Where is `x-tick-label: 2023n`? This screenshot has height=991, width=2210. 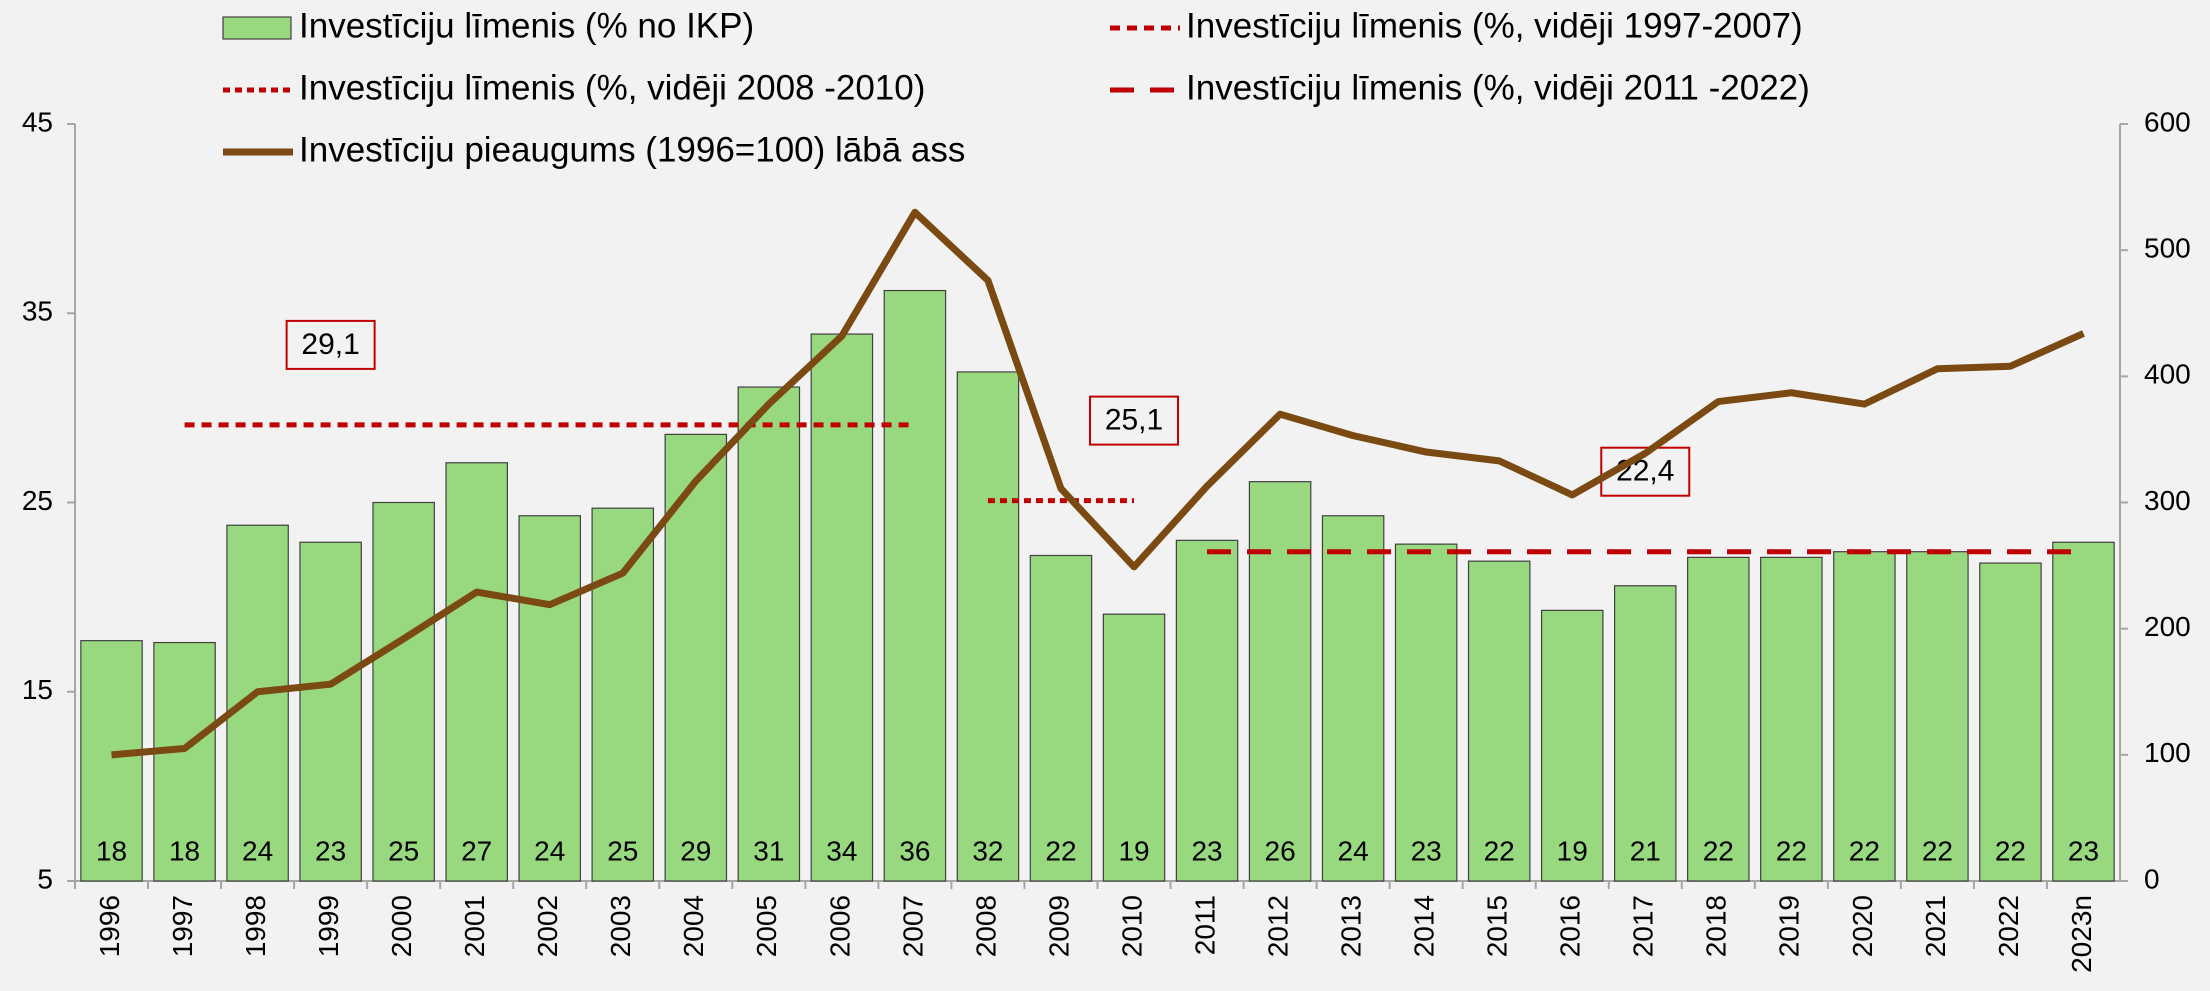
x-tick-label: 2023n is located at coordinates (2081, 934).